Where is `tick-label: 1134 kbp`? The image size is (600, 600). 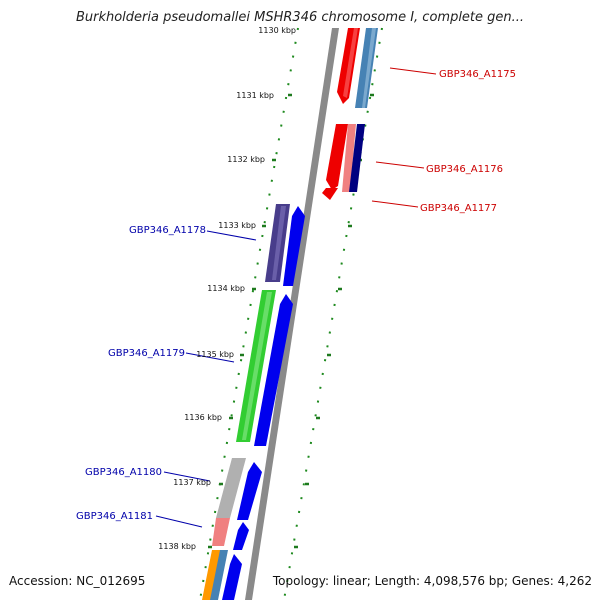
tick-label: 1134 kbp is located at coordinates (226, 288).